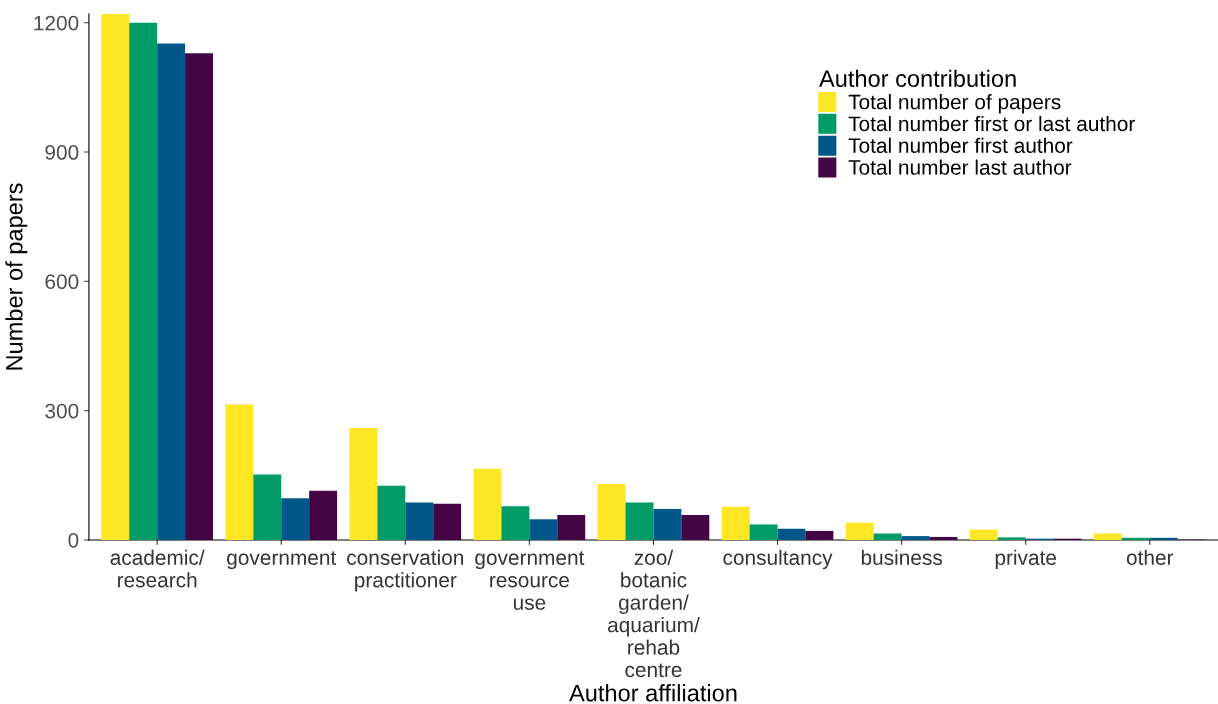 The height and width of the screenshot is (704, 1218). What do you see at coordinates (157, 568) in the screenshot?
I see `x-tick-label: academic/ research` at bounding box center [157, 568].